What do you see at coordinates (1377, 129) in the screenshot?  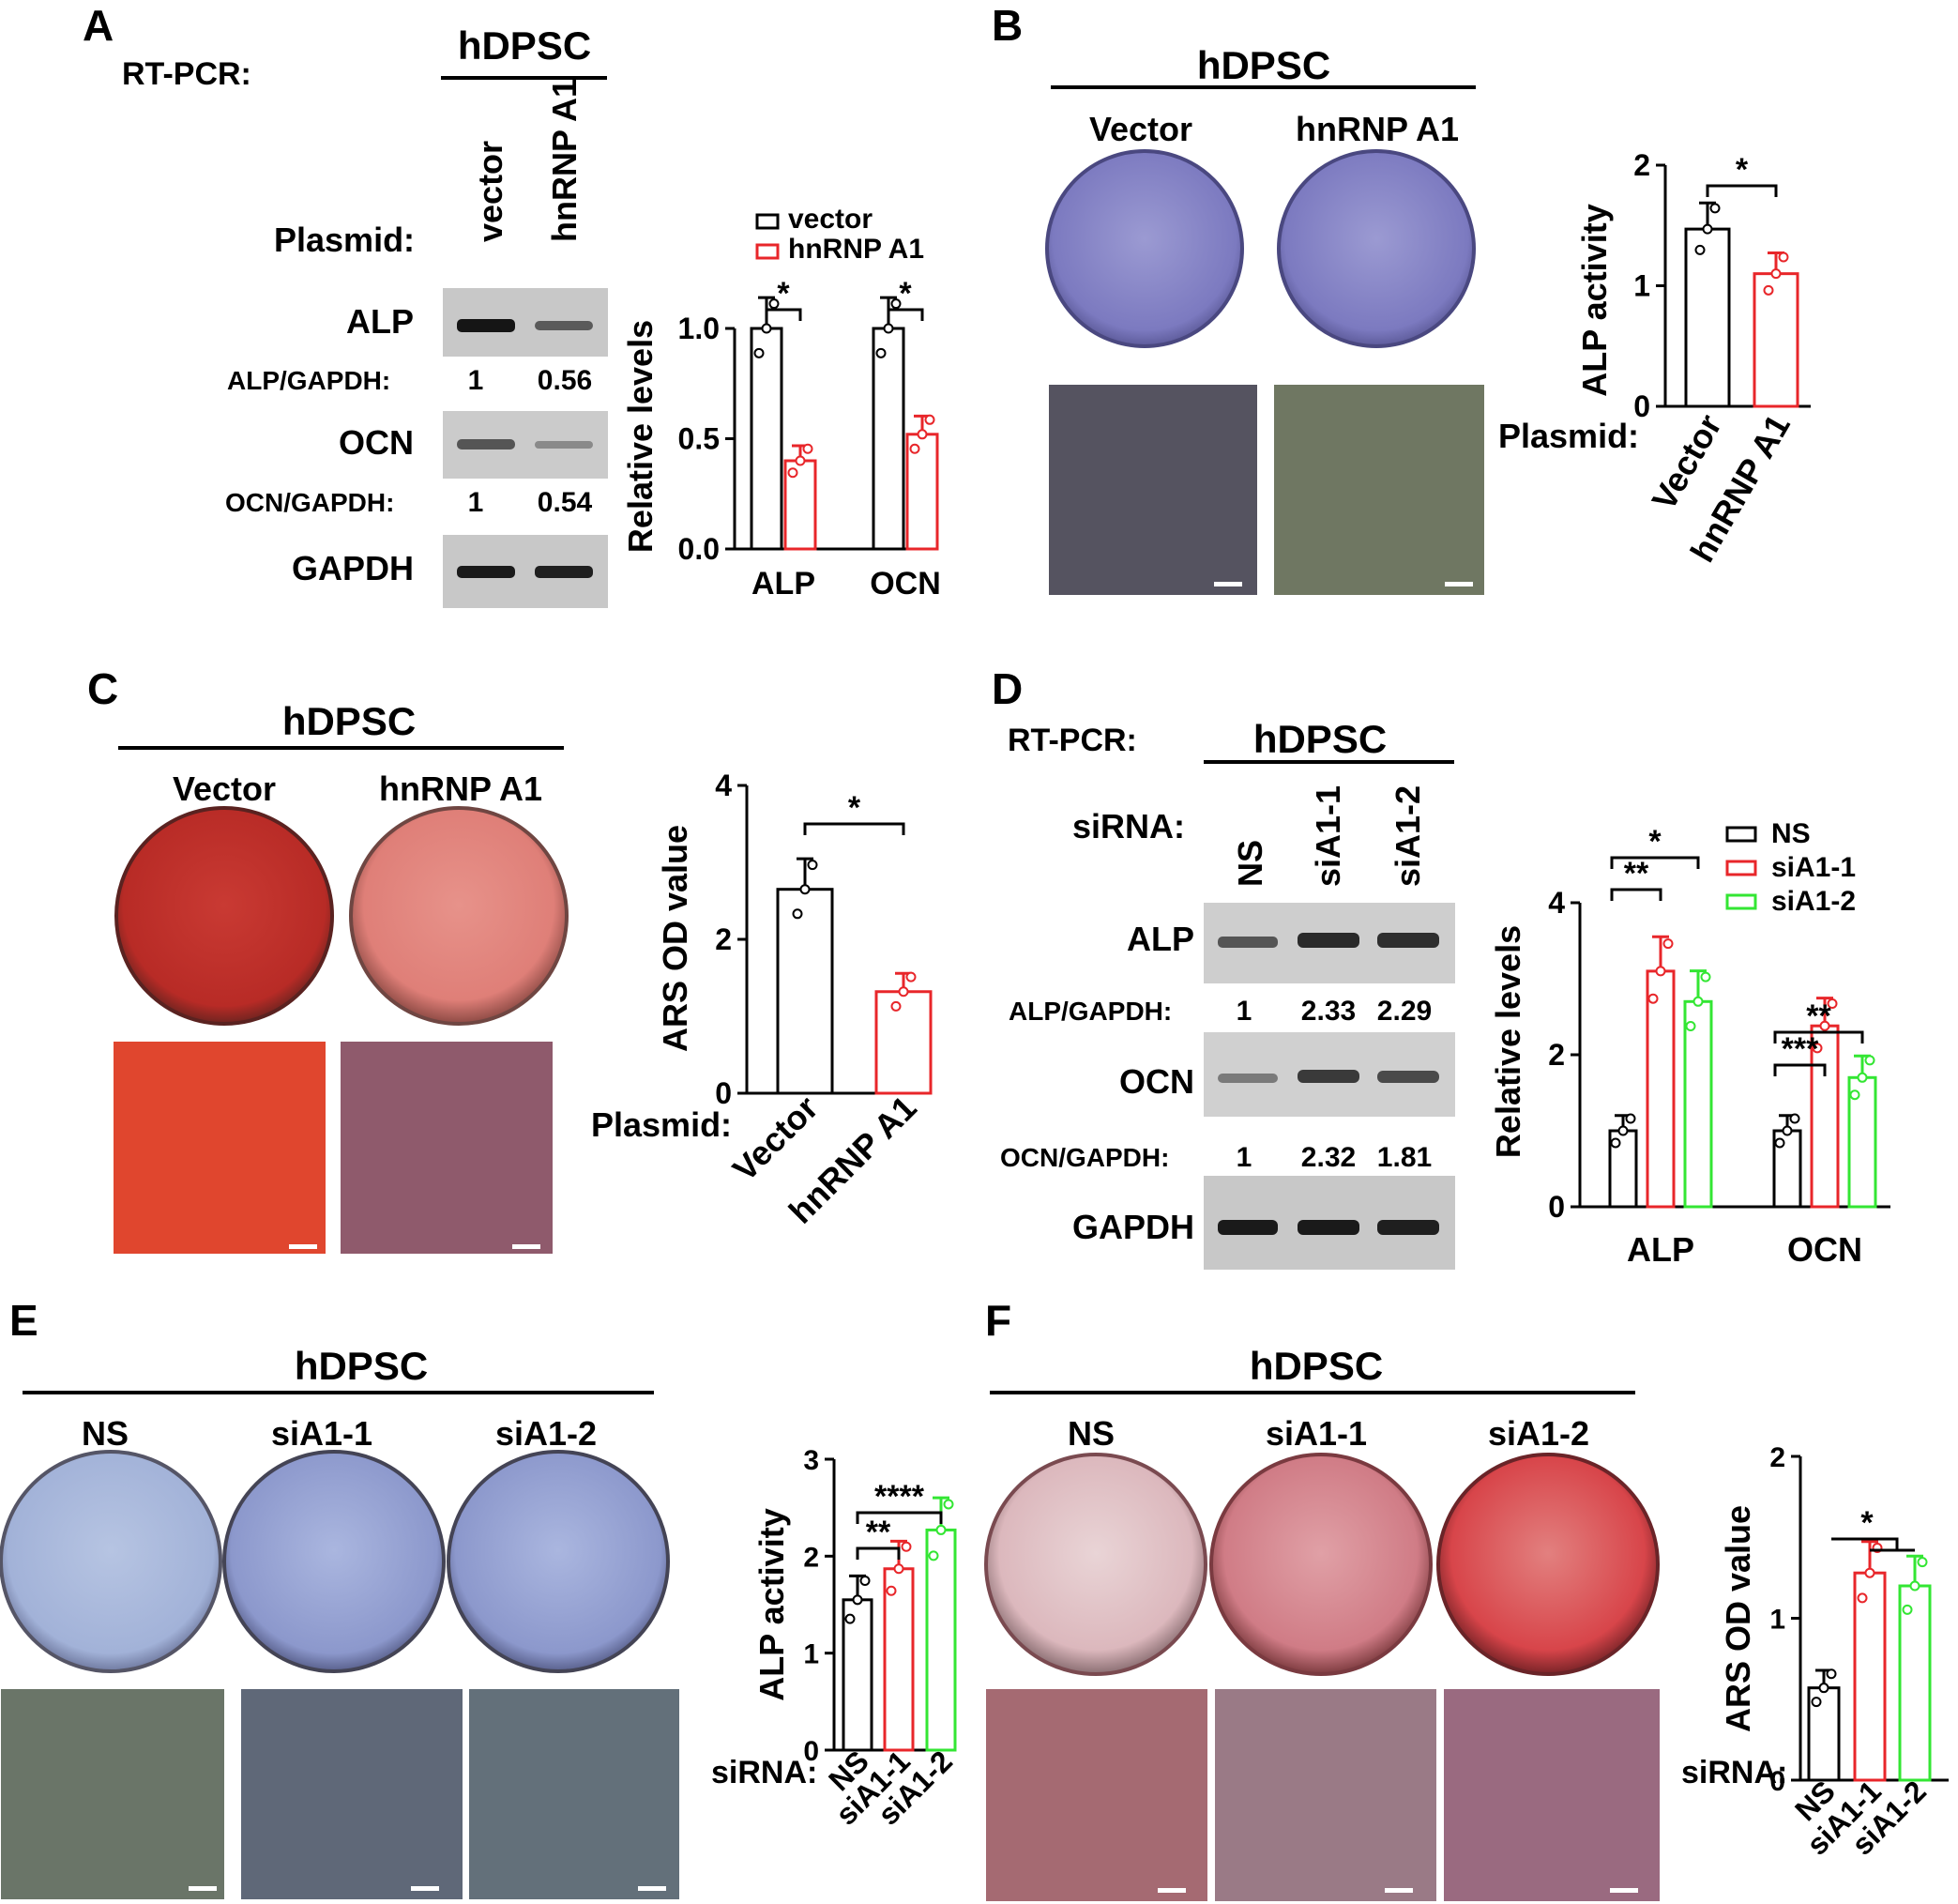 I see `panel-b-group-hnrnp: hnRNP A1` at bounding box center [1377, 129].